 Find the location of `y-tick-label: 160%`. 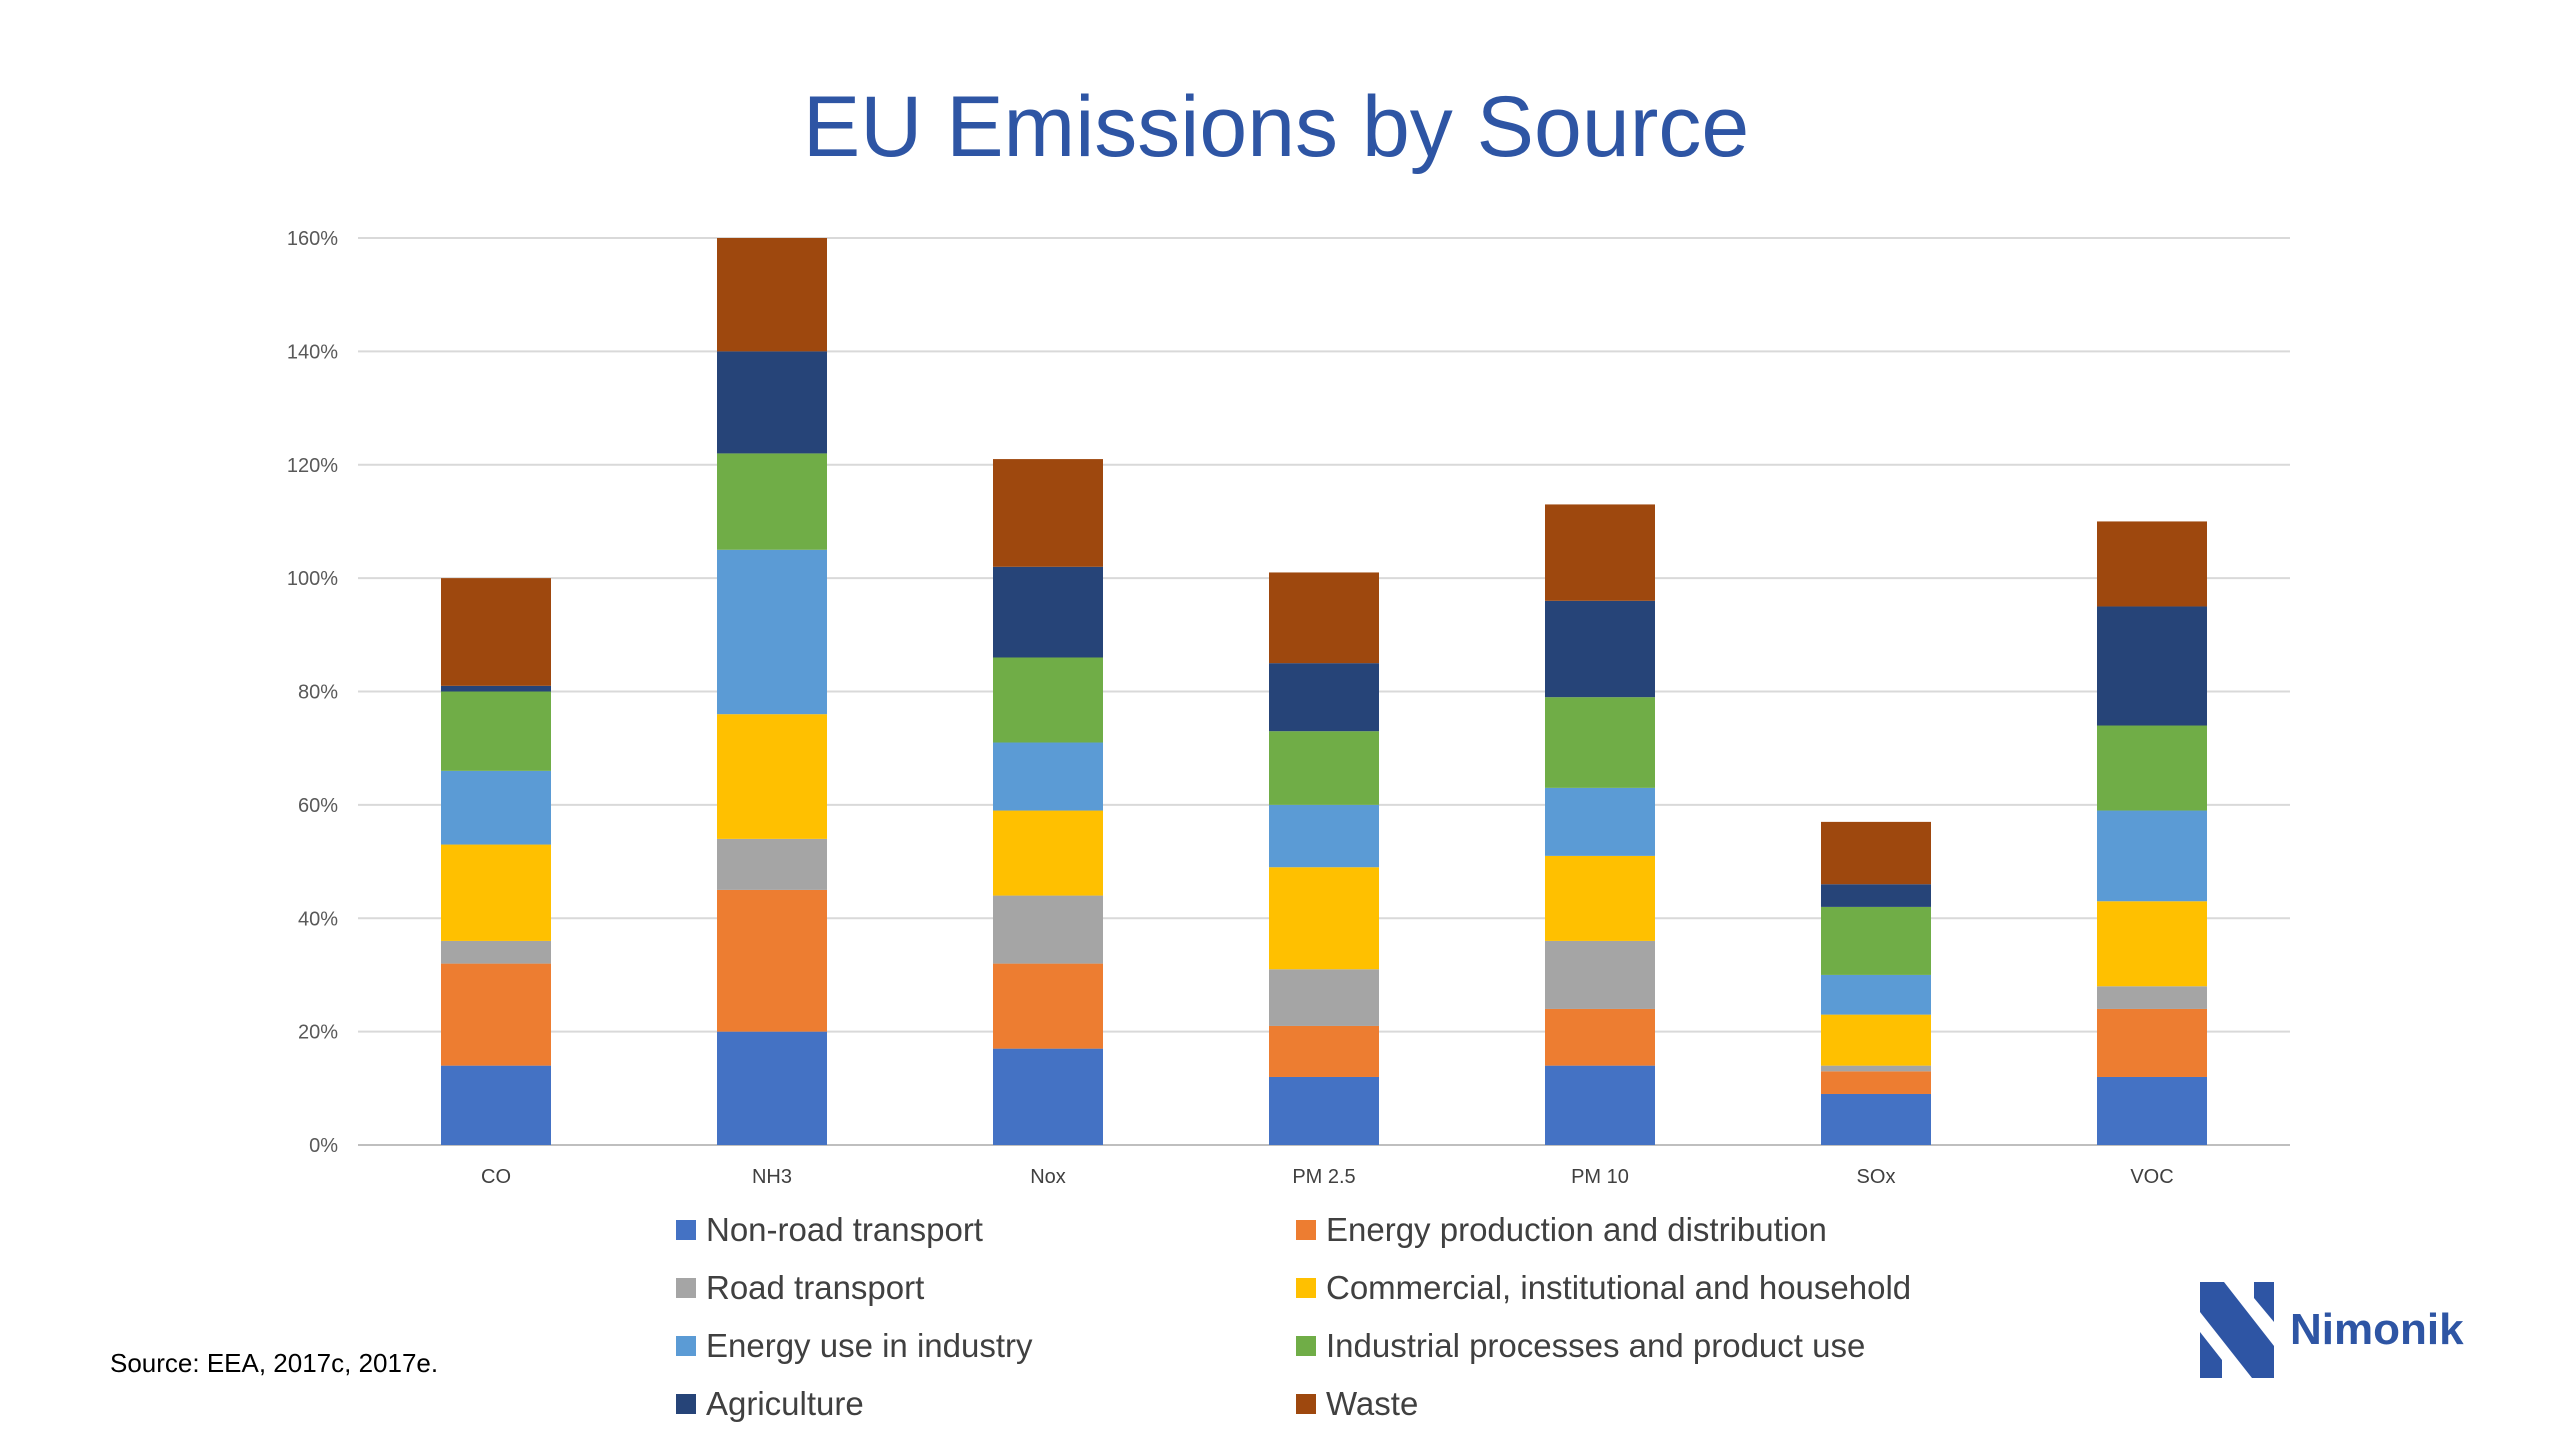

y-tick-label: 160% is located at coordinates (312, 239).